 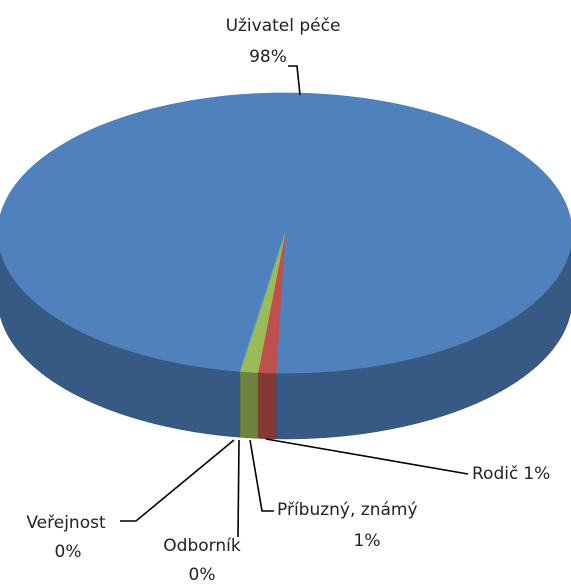 I want to click on value-label: 98%, so click(x=268, y=57).